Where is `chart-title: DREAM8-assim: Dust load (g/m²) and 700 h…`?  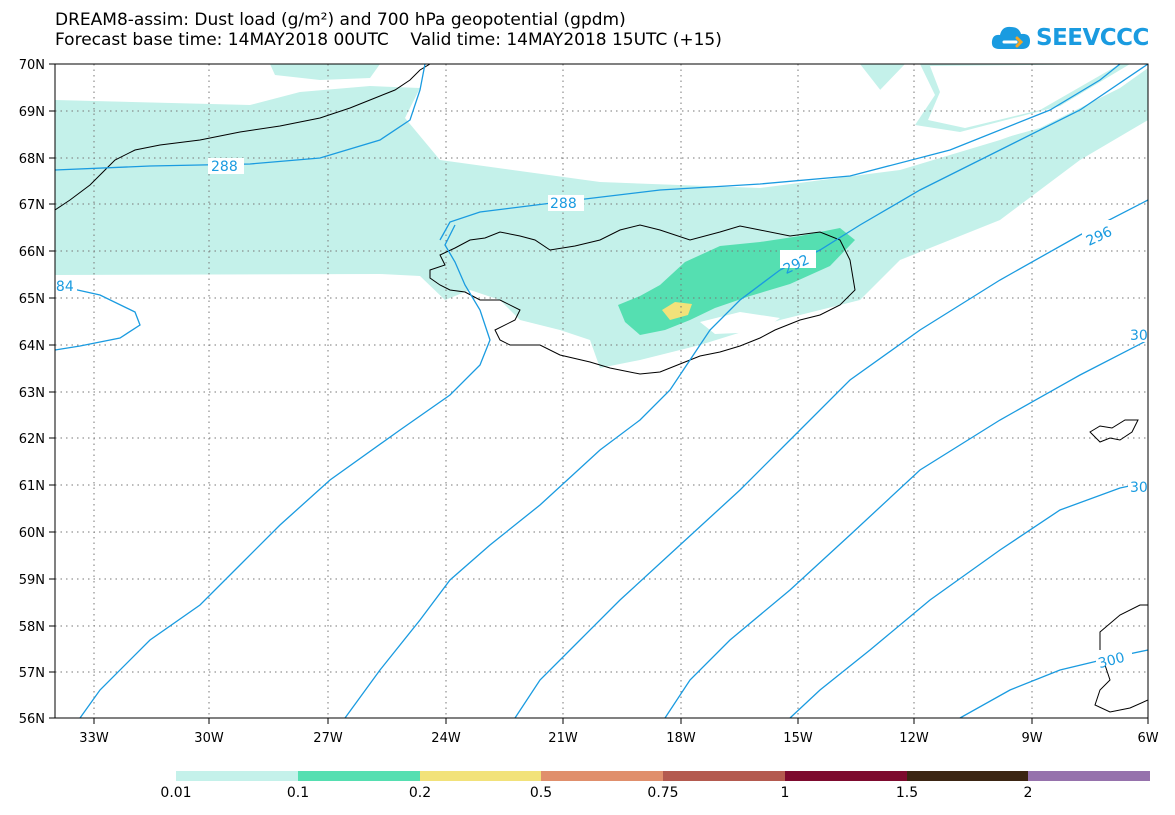 chart-title: DREAM8-assim: Dust load (g/m²) and 700 h… is located at coordinates (340, 20).